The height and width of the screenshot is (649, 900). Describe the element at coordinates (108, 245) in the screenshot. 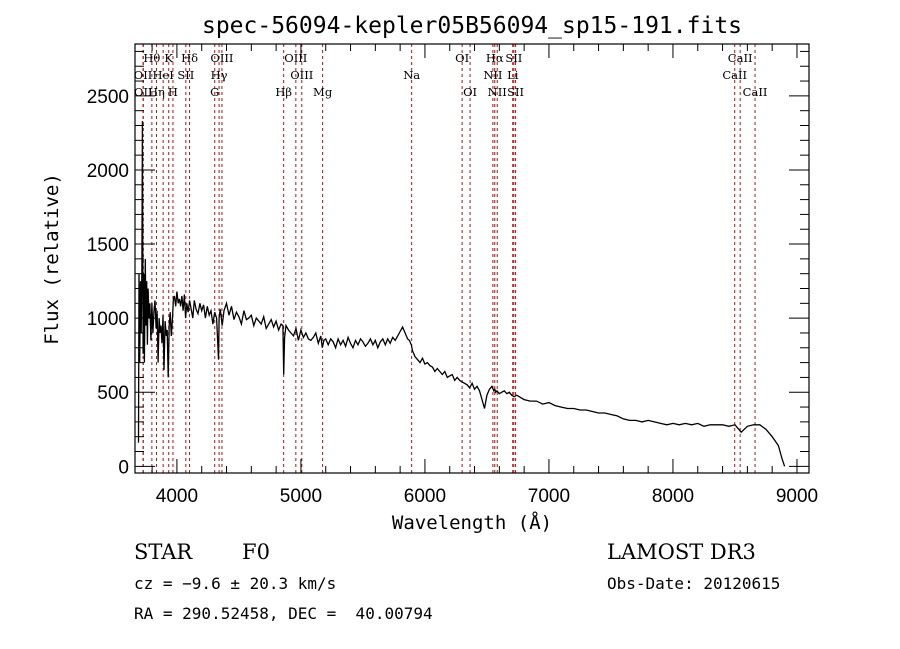

I see `y-tick-label: 1500` at that location.